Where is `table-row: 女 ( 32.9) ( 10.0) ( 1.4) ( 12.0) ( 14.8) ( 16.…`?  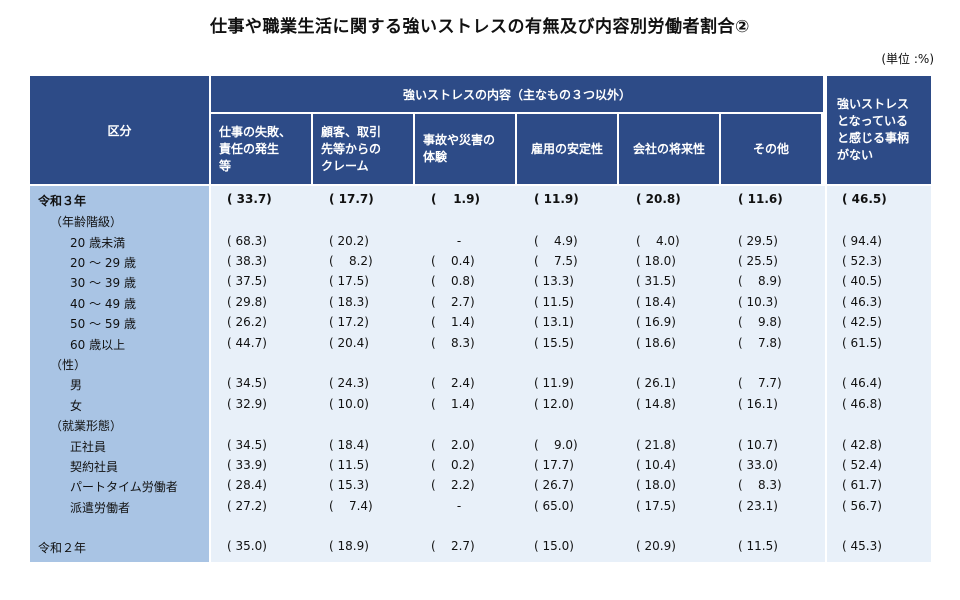 table-row: 女 ( 32.9) ( 10.0) ( 1.4) ( 12.0) ( 14.8) ( 16.… is located at coordinates (480, 405).